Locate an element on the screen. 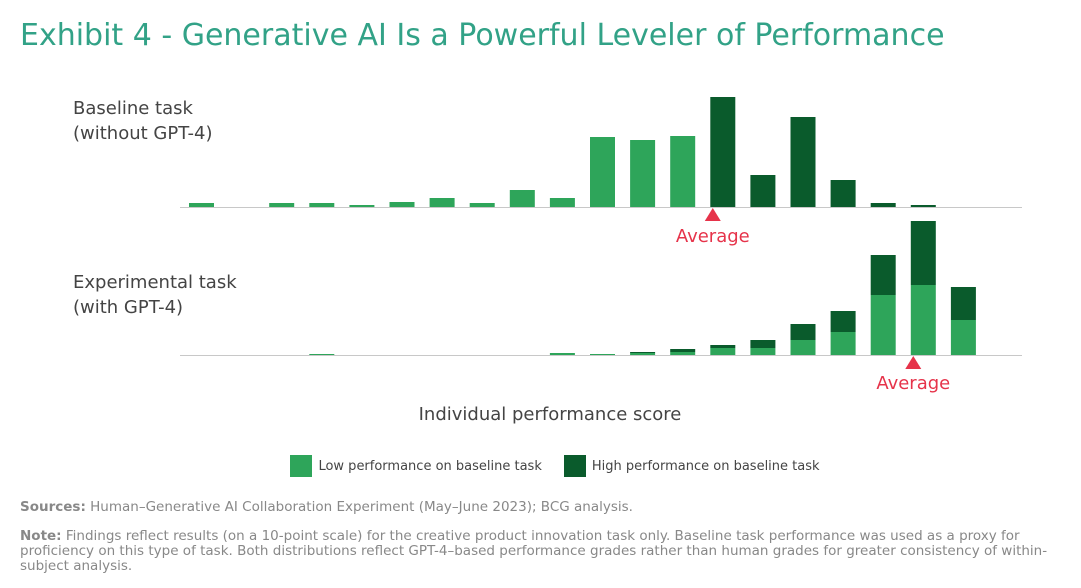 The height and width of the screenshot is (588, 1081). x-axis-label: Individual performance score is located at coordinates (550, 414).